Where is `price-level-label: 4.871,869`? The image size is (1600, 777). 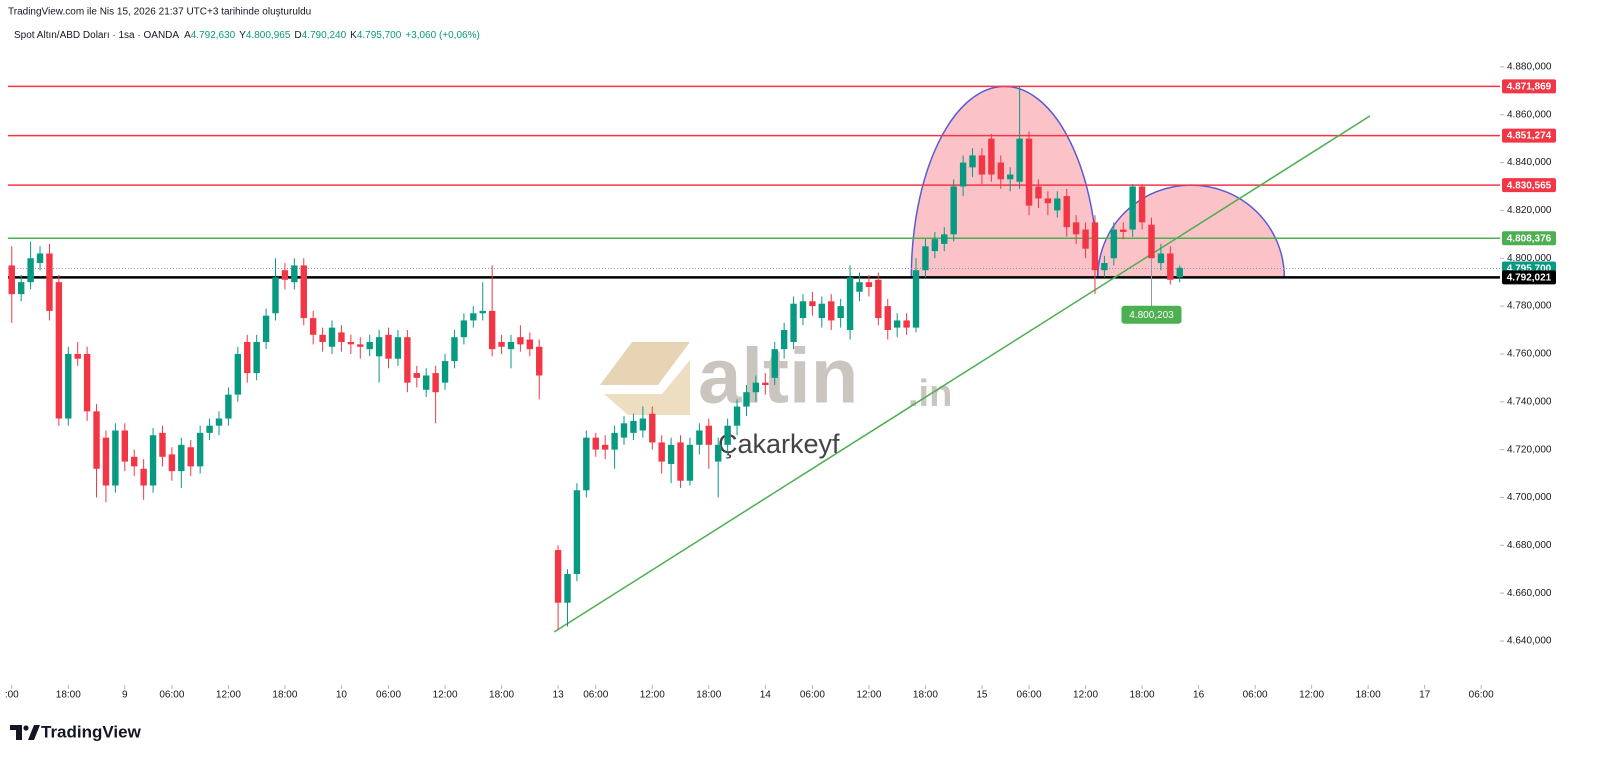
price-level-label: 4.871,869 is located at coordinates (1529, 86).